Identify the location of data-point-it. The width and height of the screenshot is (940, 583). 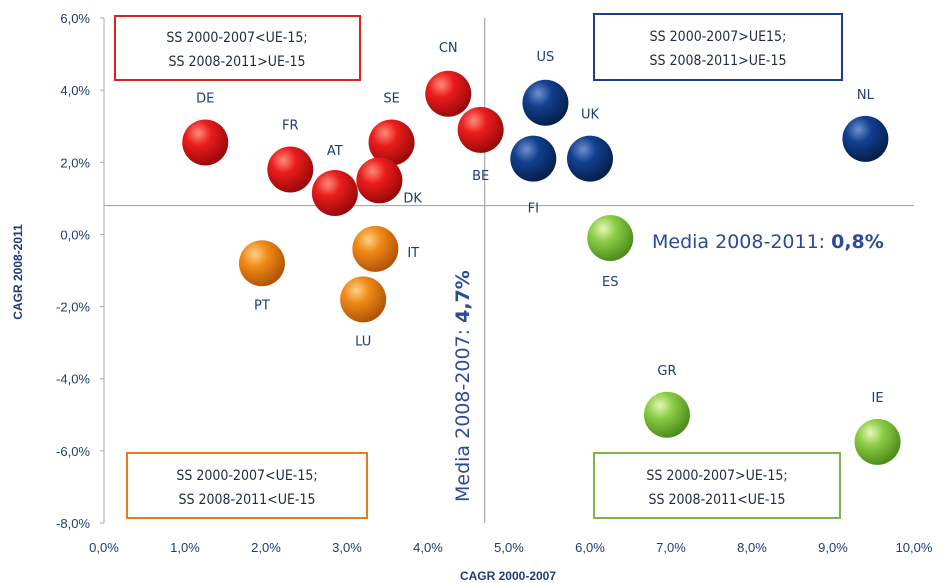
(375, 248).